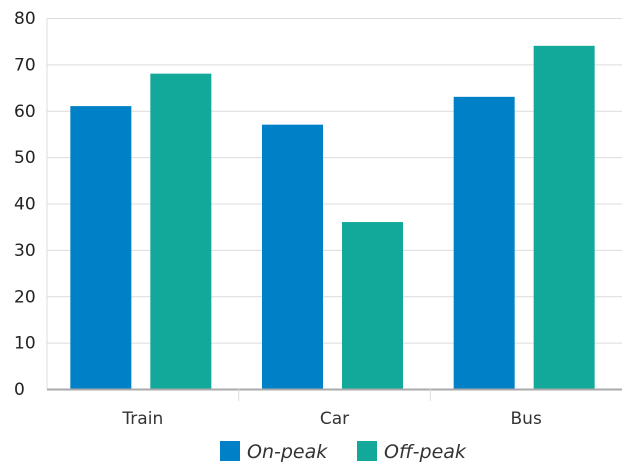 Image resolution: width=634 pixels, height=464 pixels. I want to click on legend: On-peak Off-peak, so click(343, 452).